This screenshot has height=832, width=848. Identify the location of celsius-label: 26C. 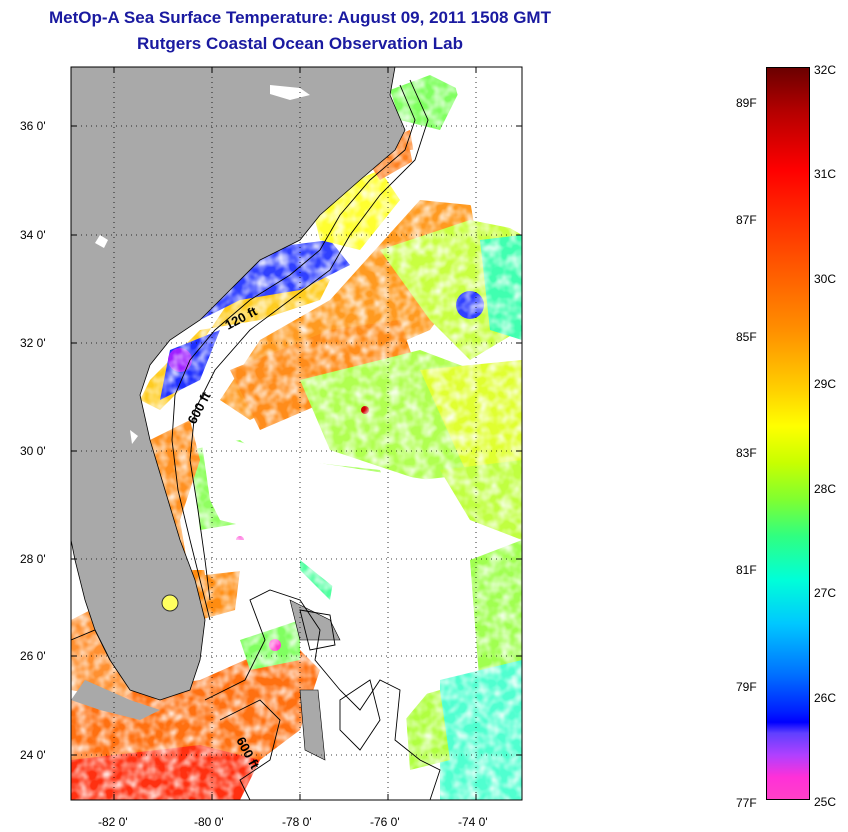
(825, 698).